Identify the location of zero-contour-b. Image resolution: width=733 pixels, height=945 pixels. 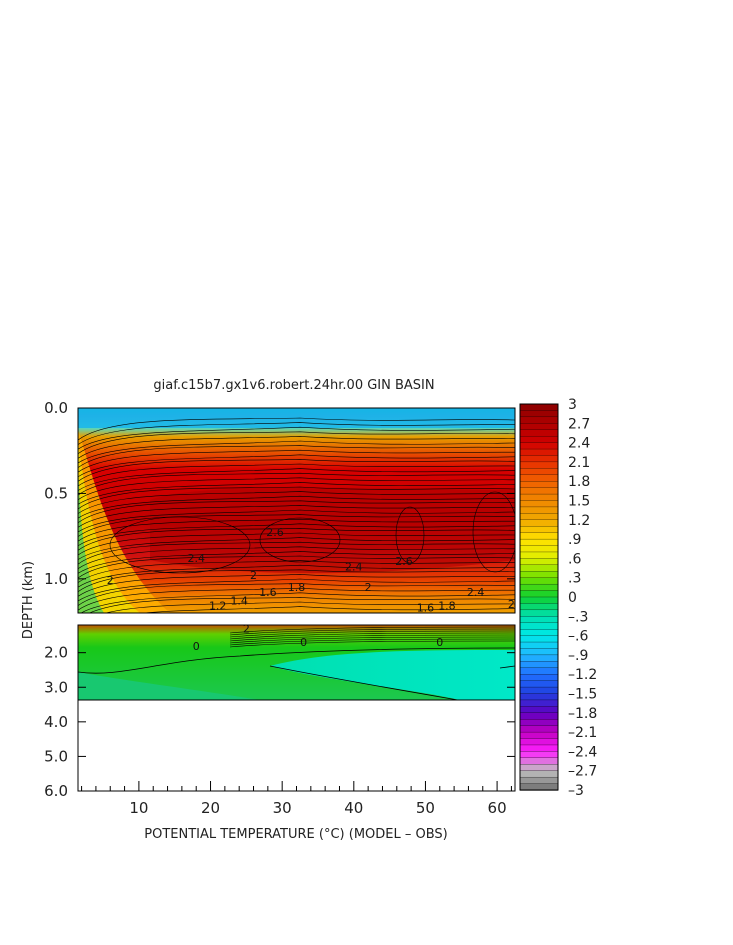
(364, 682).